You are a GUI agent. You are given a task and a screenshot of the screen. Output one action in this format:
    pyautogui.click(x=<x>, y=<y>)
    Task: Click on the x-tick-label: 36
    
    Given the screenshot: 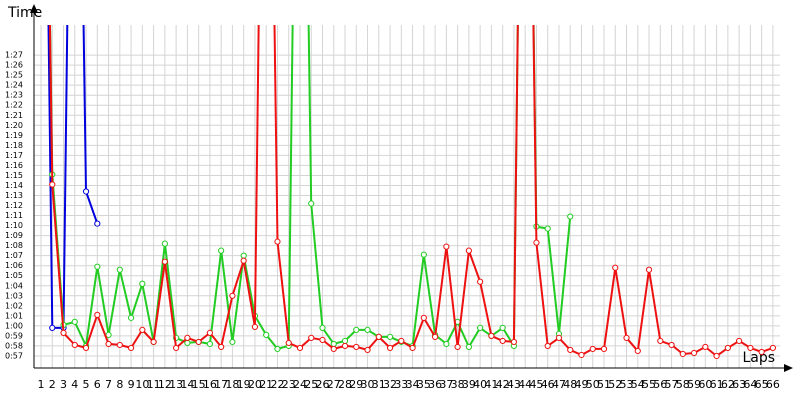 What is the action you would take?
    pyautogui.click(x=435, y=384)
    